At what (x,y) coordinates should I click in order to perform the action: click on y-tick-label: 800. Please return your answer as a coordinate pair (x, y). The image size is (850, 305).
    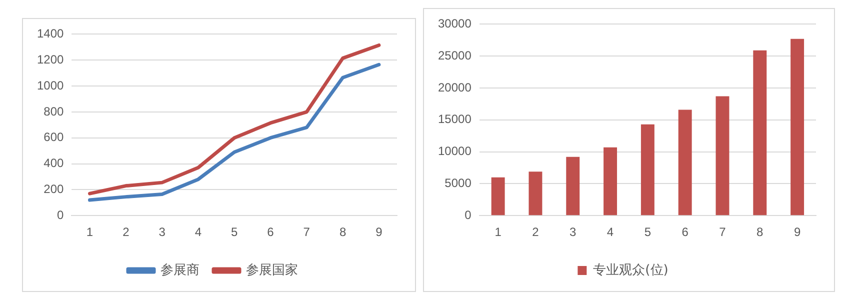
    Looking at the image, I should click on (54, 111).